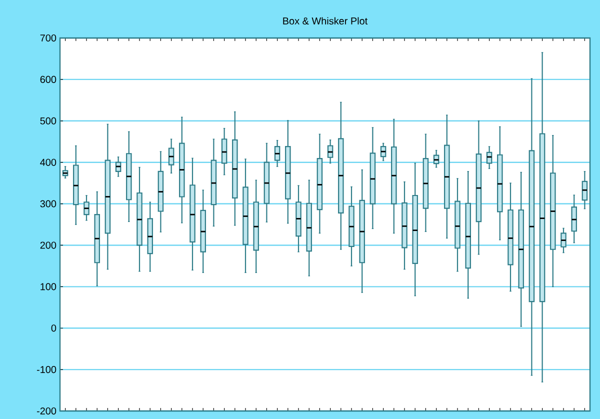  Describe the element at coordinates (48, 245) in the screenshot. I see `y-tick-label: 200` at that location.